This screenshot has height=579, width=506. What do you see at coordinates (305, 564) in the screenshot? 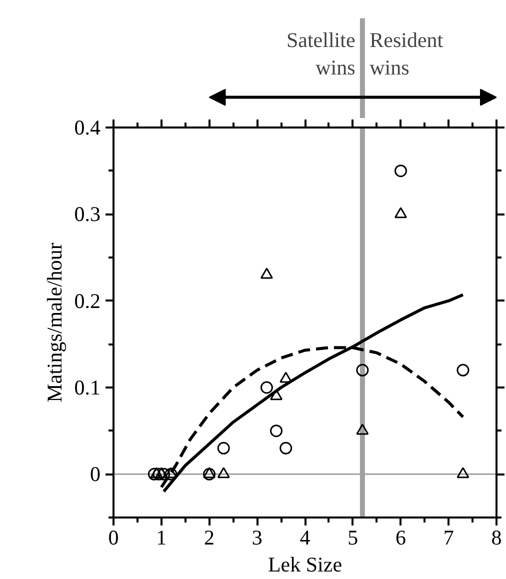
I see `x-axis-title: Lek Size` at bounding box center [305, 564].